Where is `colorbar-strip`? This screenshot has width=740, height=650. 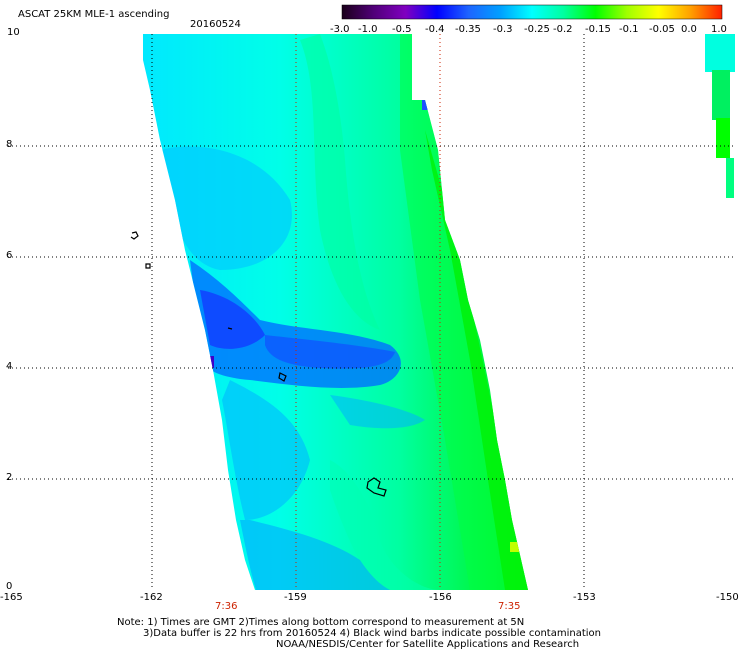
colorbar-strip is located at coordinates (532, 12).